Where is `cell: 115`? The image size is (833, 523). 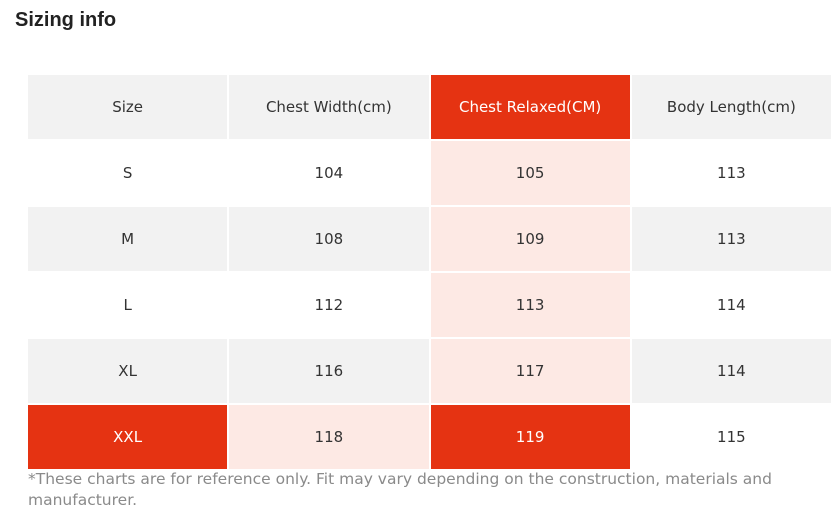
cell: 115 is located at coordinates (731, 437).